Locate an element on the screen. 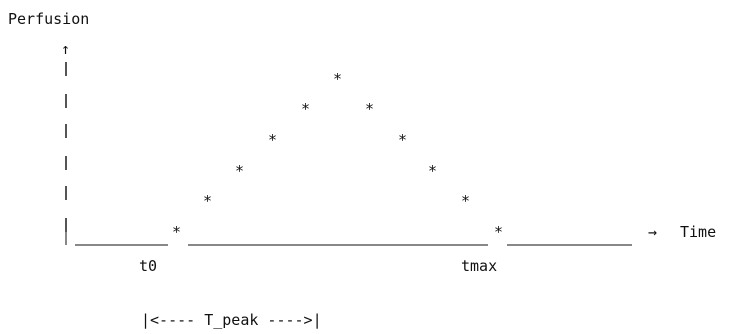 The width and height of the screenshot is (740, 334). y-axis-label: Perfusion is located at coordinates (48, 19).